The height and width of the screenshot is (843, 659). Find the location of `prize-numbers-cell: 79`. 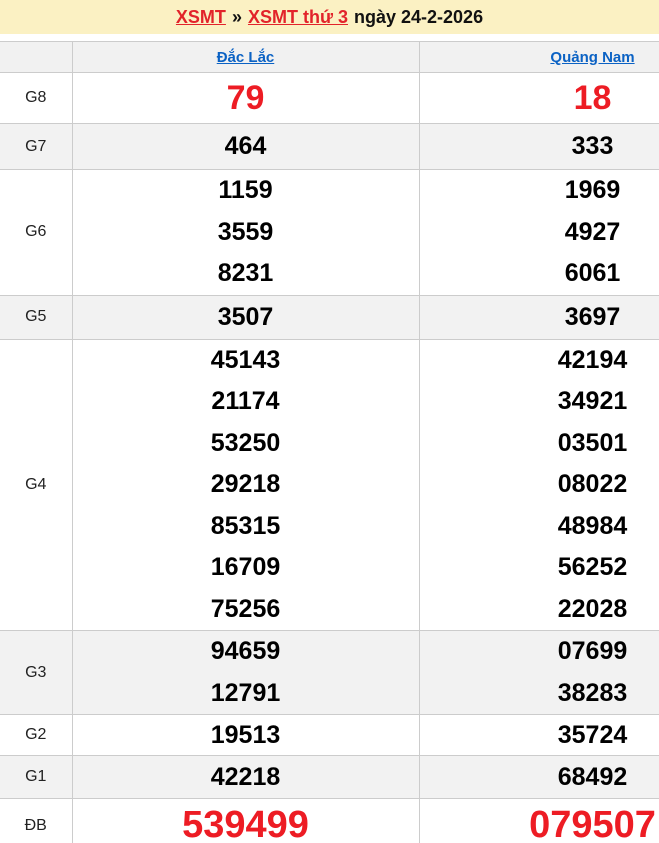

prize-numbers-cell: 79 is located at coordinates (245, 98).